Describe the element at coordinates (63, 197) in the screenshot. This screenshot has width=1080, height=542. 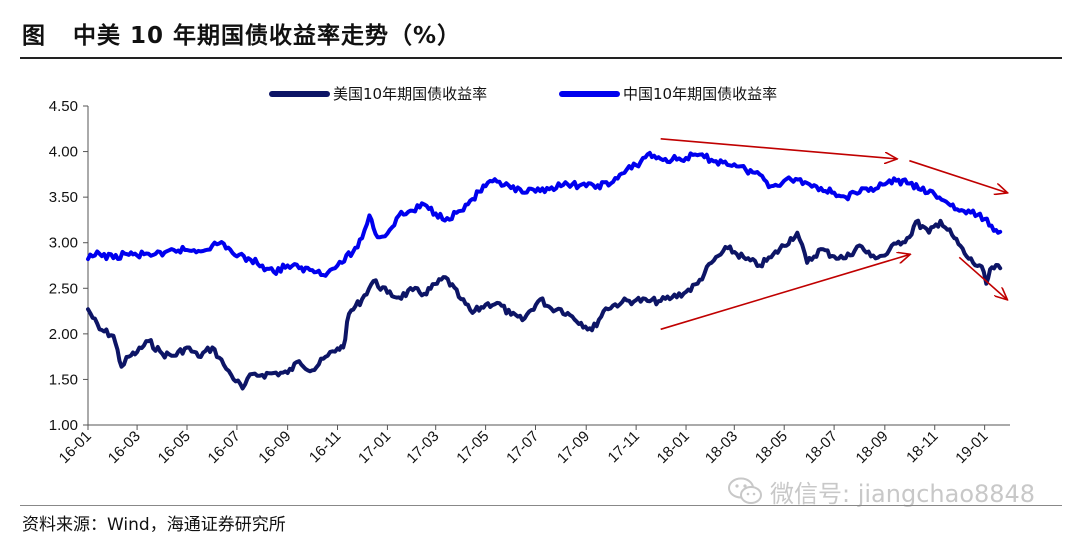
I see `y-tick-label: 3.50` at that location.